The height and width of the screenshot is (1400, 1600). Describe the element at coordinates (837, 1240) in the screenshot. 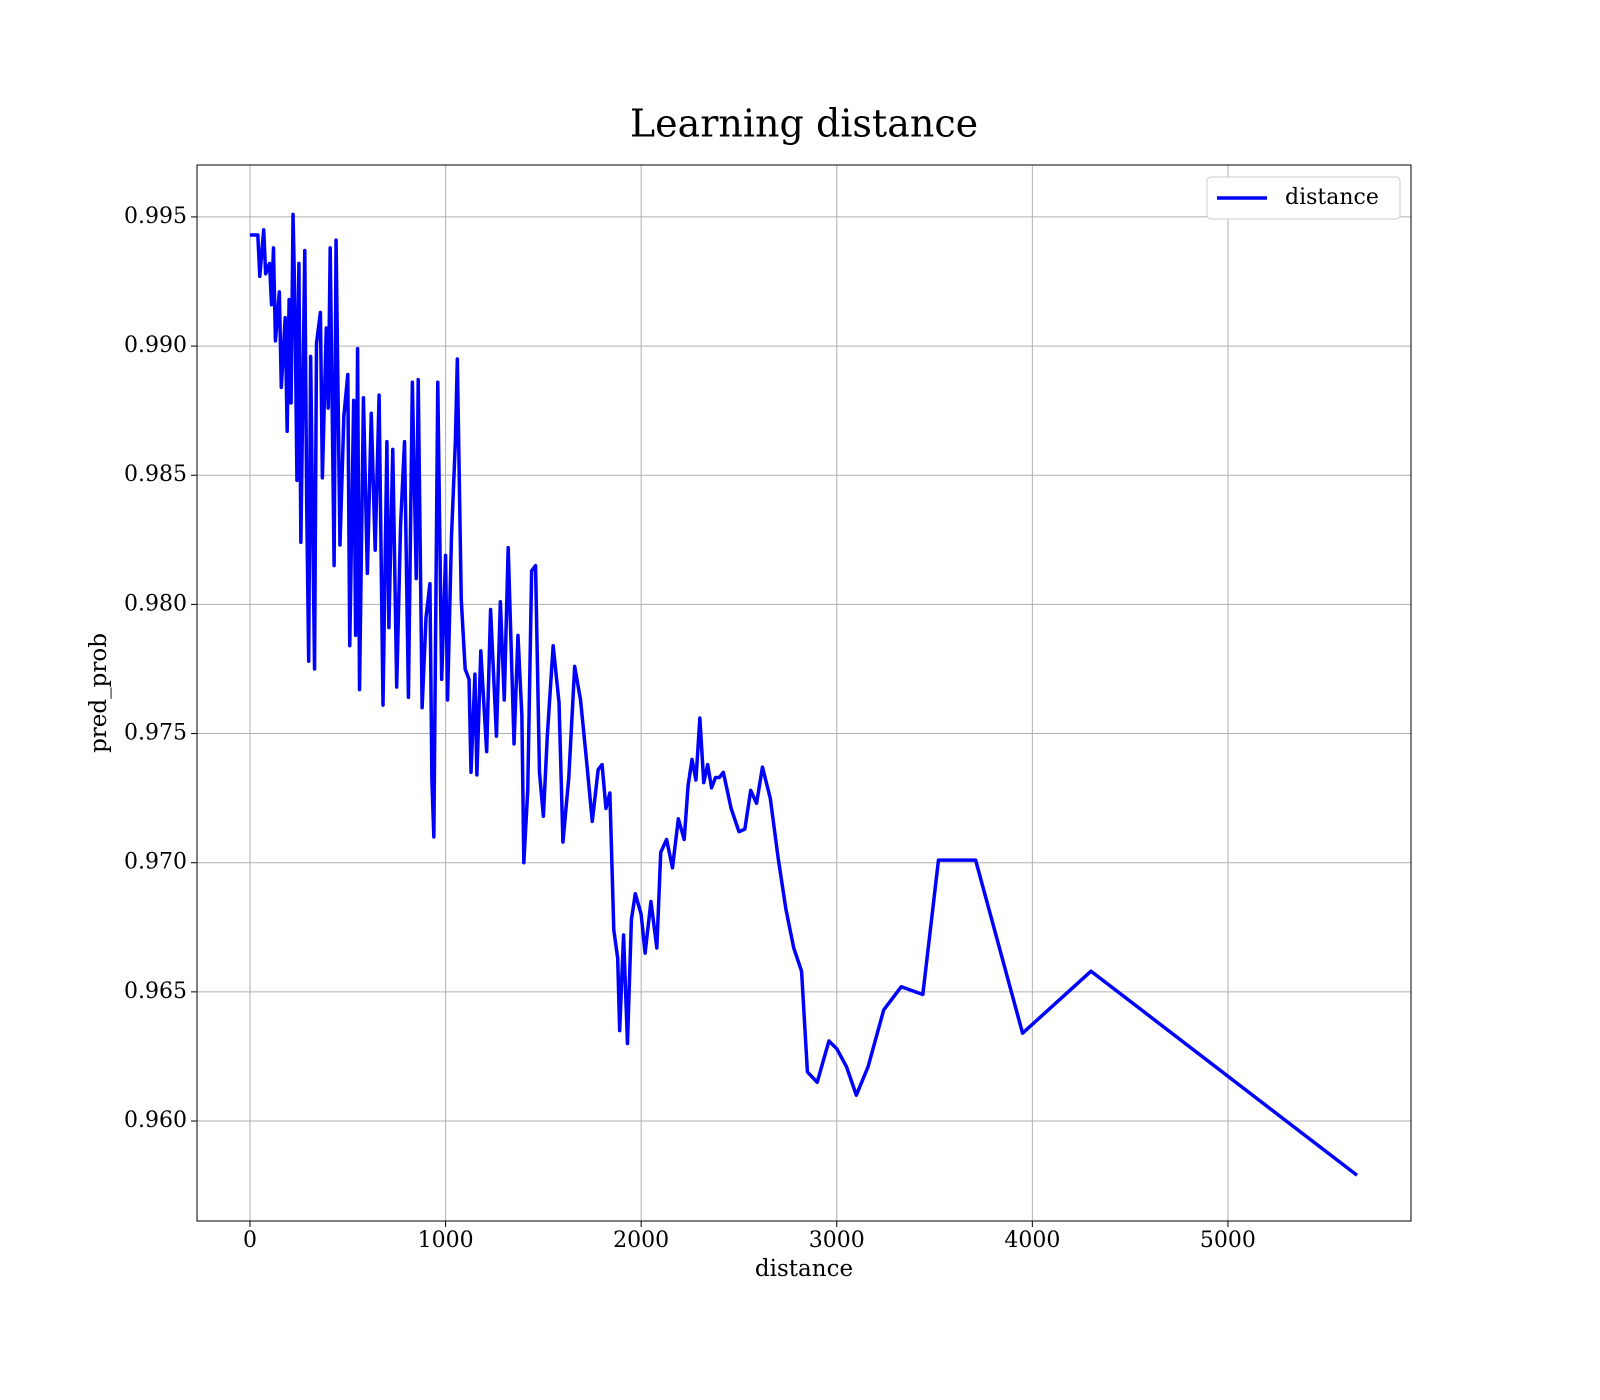

I see `x-tick-label: 3000` at that location.